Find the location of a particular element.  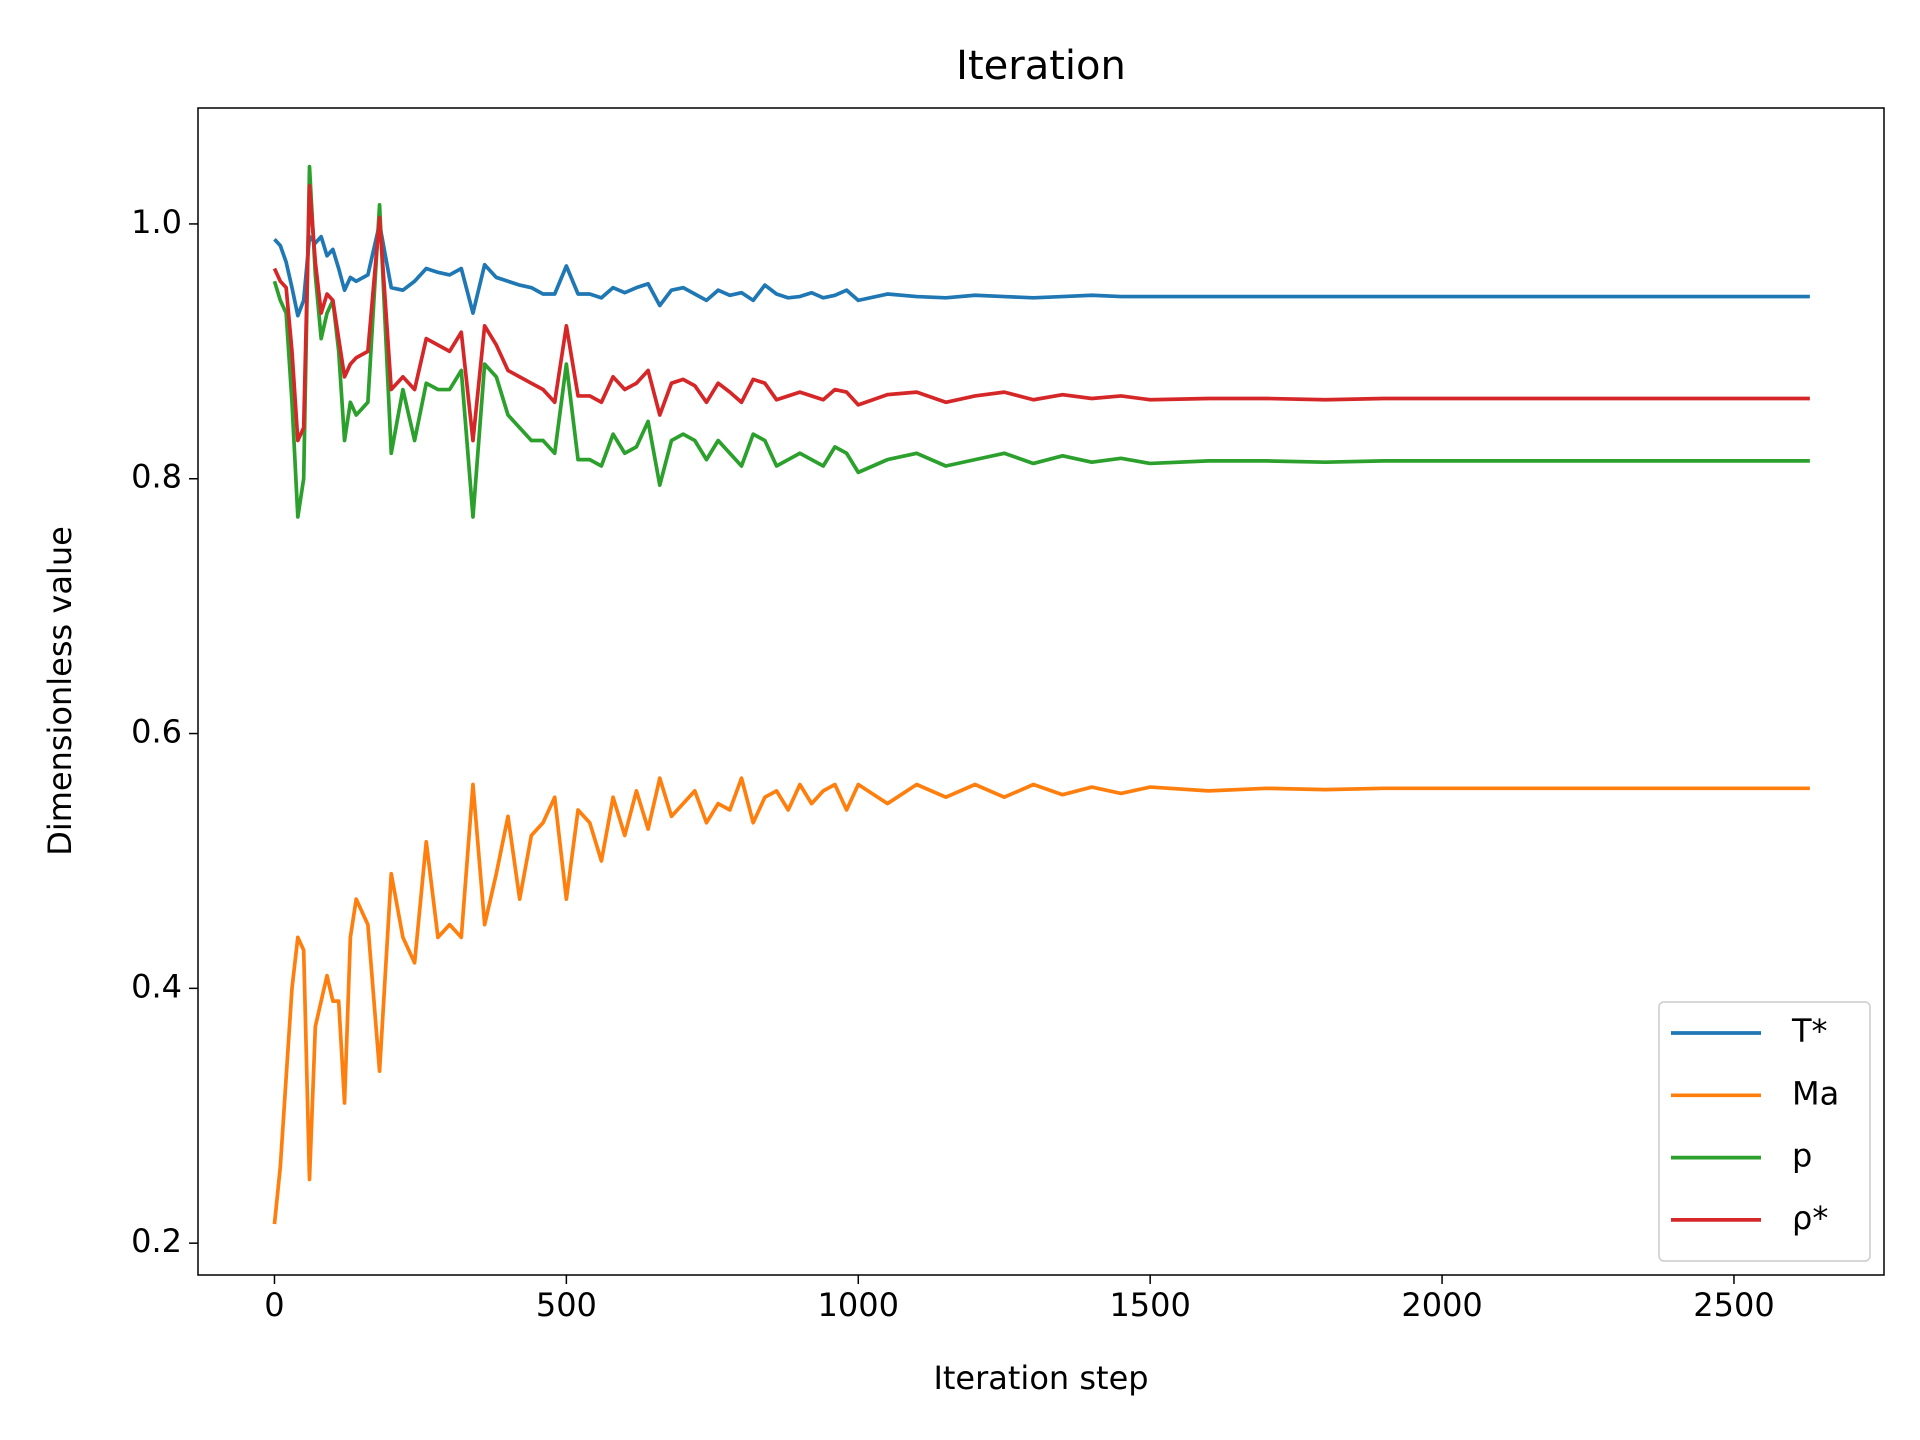

y-tick-label: 0.4 is located at coordinates (156, 986).